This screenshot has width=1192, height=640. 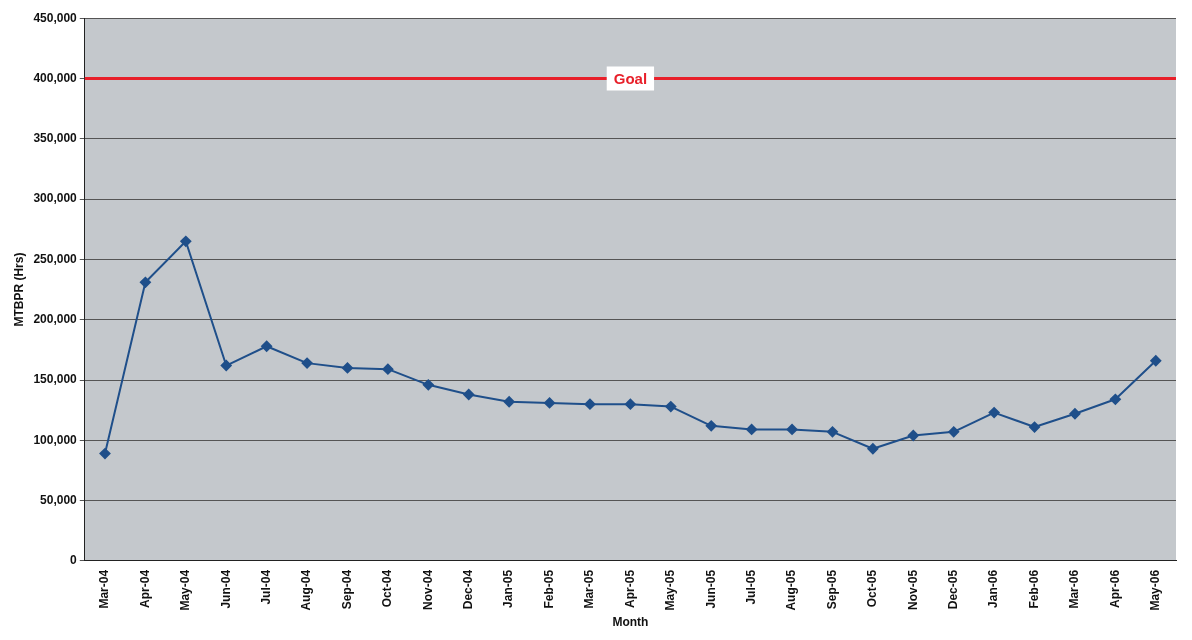 I want to click on x-tick-label: Jun-05, so click(x=710, y=589).